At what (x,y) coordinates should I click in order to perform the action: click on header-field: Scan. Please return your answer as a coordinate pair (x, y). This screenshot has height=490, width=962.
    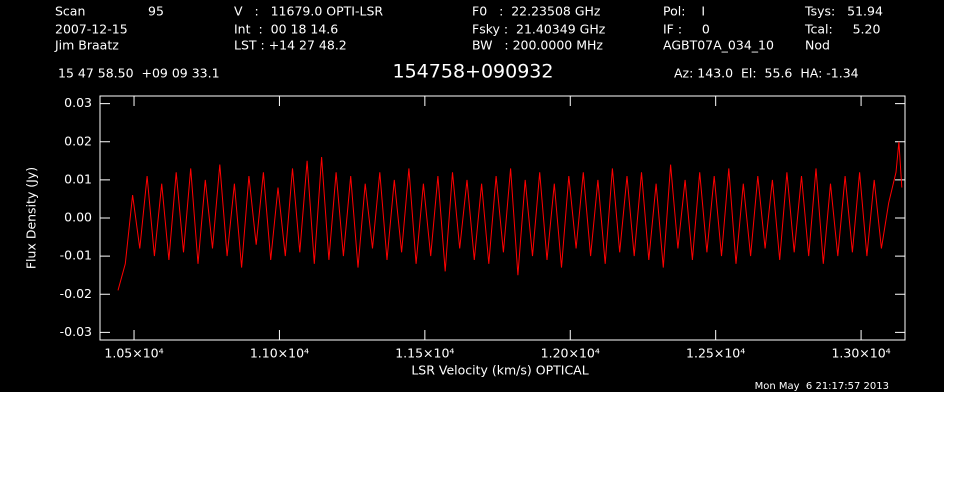
    Looking at the image, I should click on (70, 11).